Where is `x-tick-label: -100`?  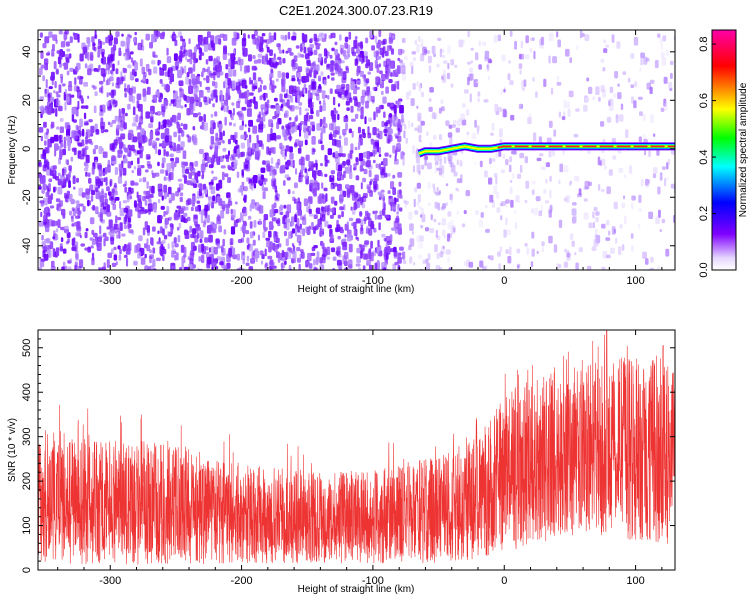
x-tick-label: -100 is located at coordinates (373, 581).